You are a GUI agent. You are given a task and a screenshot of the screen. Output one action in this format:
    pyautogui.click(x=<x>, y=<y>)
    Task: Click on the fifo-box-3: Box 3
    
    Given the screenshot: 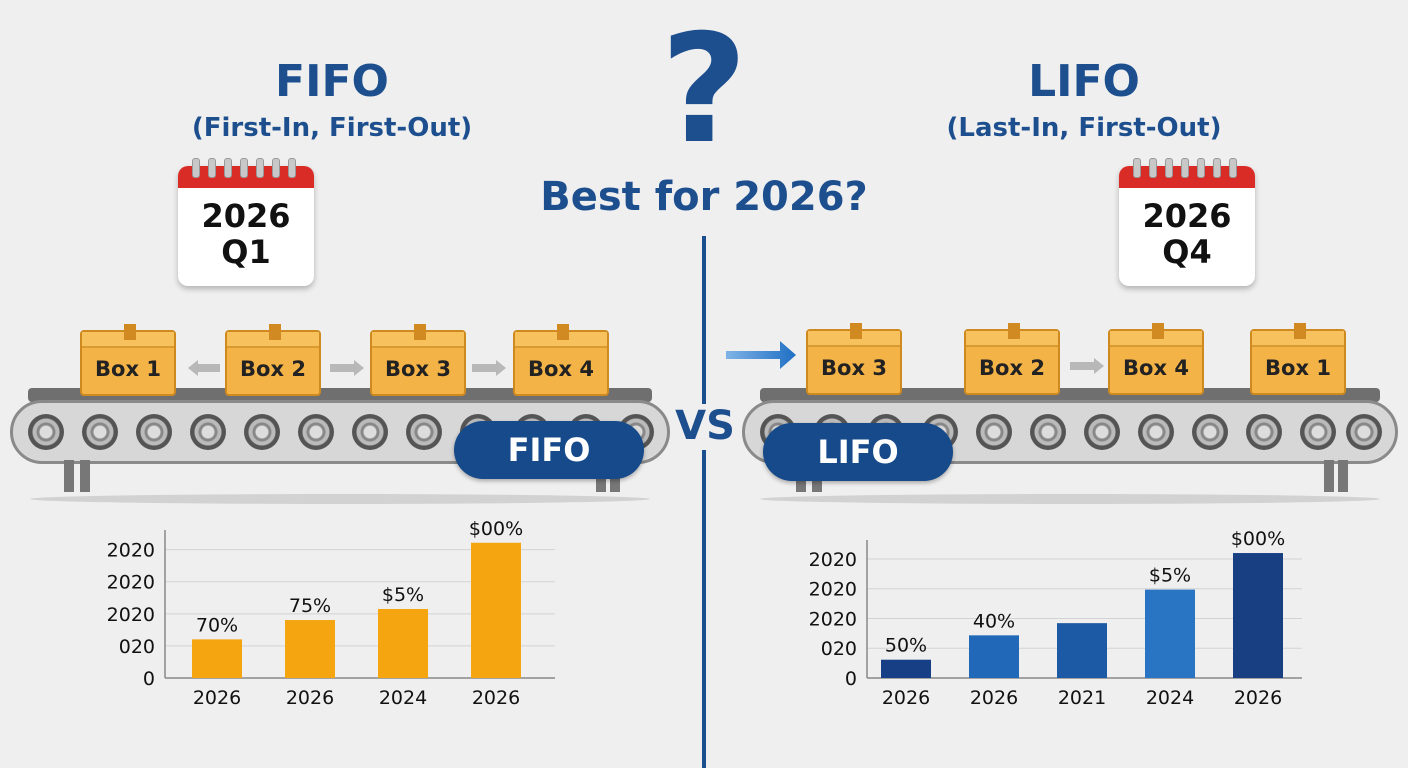 What is the action you would take?
    pyautogui.click(x=418, y=360)
    